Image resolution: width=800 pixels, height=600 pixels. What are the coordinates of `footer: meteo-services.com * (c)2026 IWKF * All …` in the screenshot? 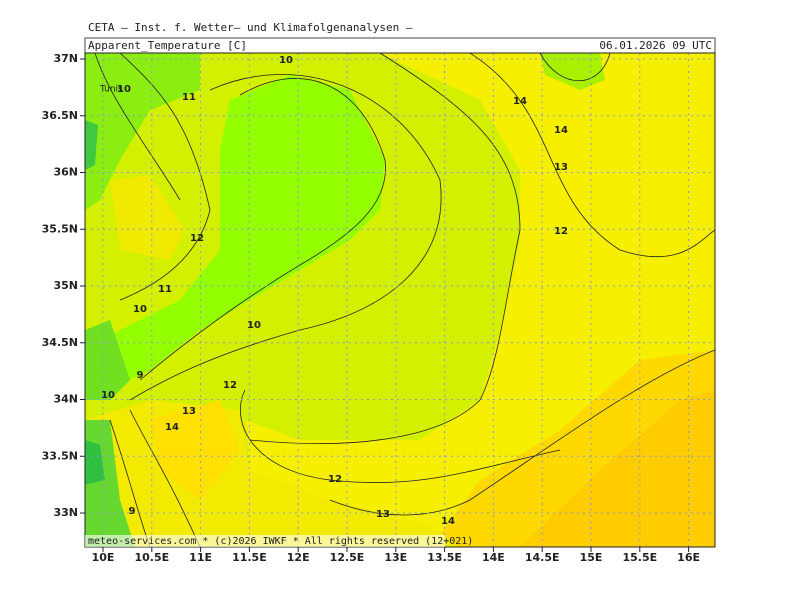 It's located at (280, 541).